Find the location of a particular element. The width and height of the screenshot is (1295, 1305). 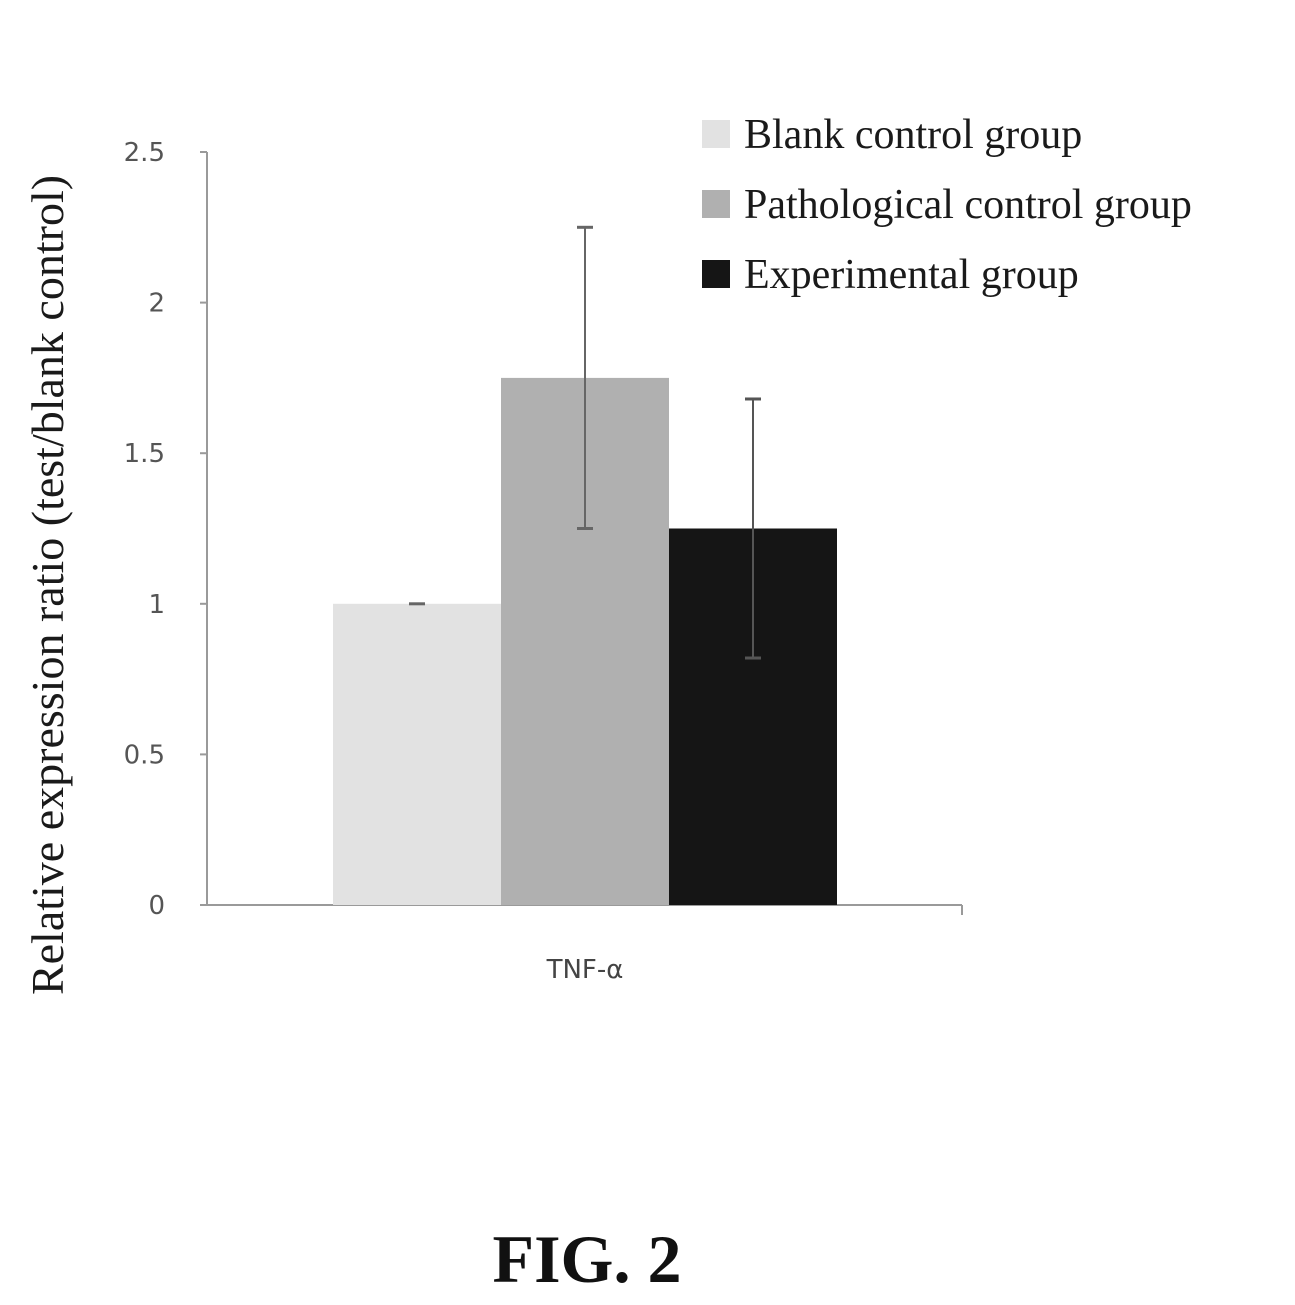

legend-label: Blank control group is located at coordinates (913, 135).